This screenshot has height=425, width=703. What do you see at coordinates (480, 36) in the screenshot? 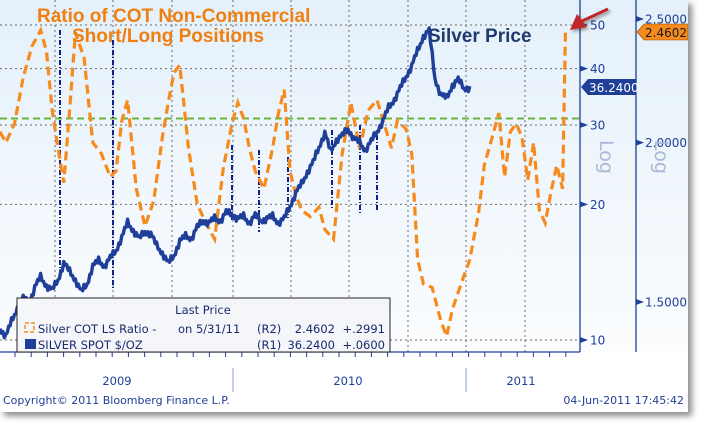
I see `silver-price-annotation: Silver Price` at bounding box center [480, 36].